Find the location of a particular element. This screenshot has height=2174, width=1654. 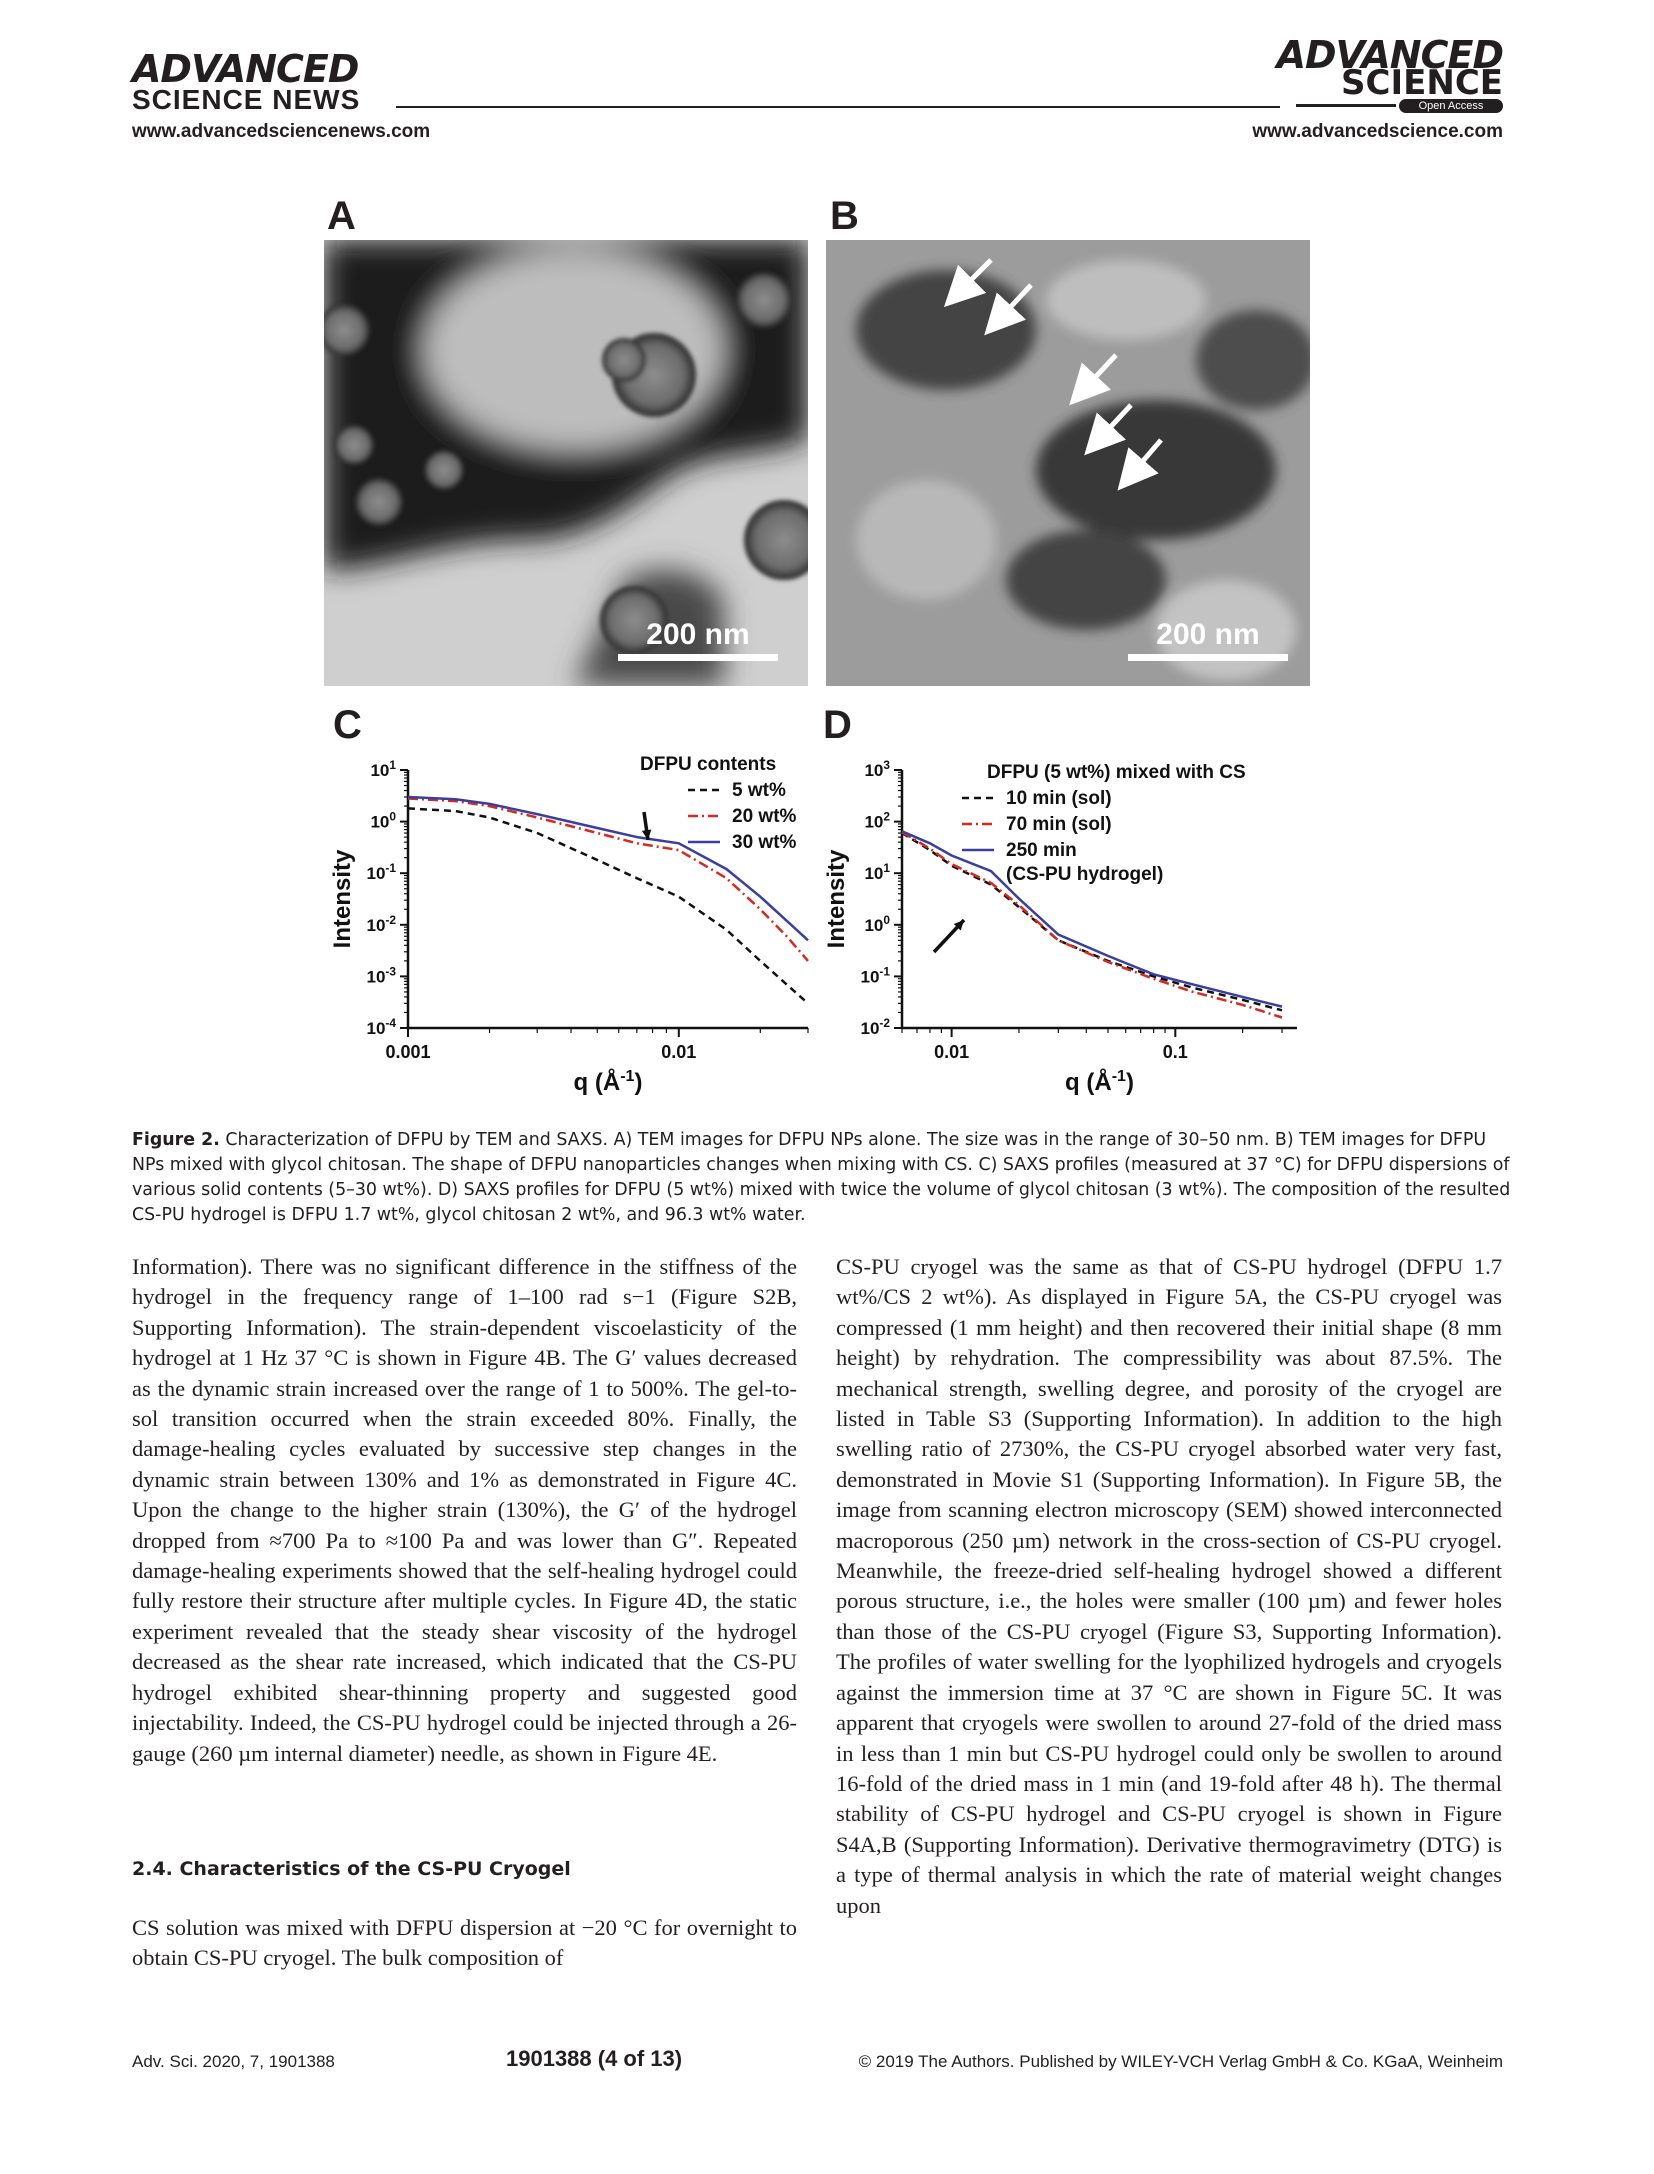

legend-entry: 5 wt% is located at coordinates (759, 790).